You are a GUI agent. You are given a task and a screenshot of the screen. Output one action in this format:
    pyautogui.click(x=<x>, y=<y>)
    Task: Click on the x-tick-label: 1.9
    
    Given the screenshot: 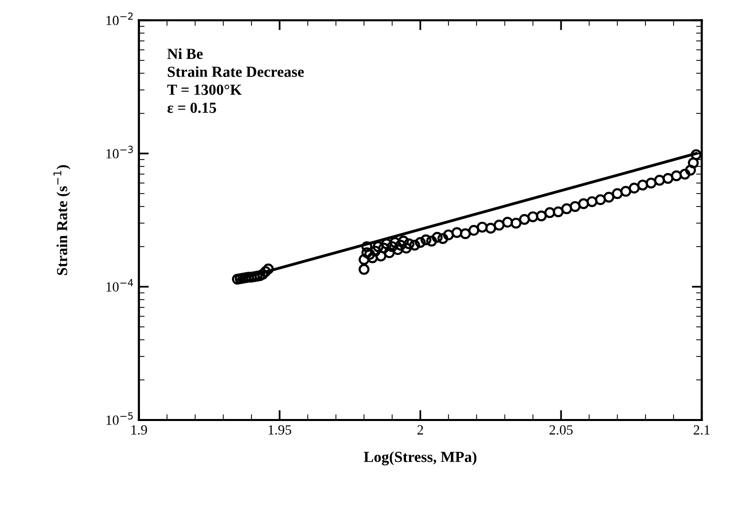 What is the action you would take?
    pyautogui.click(x=139, y=430)
    